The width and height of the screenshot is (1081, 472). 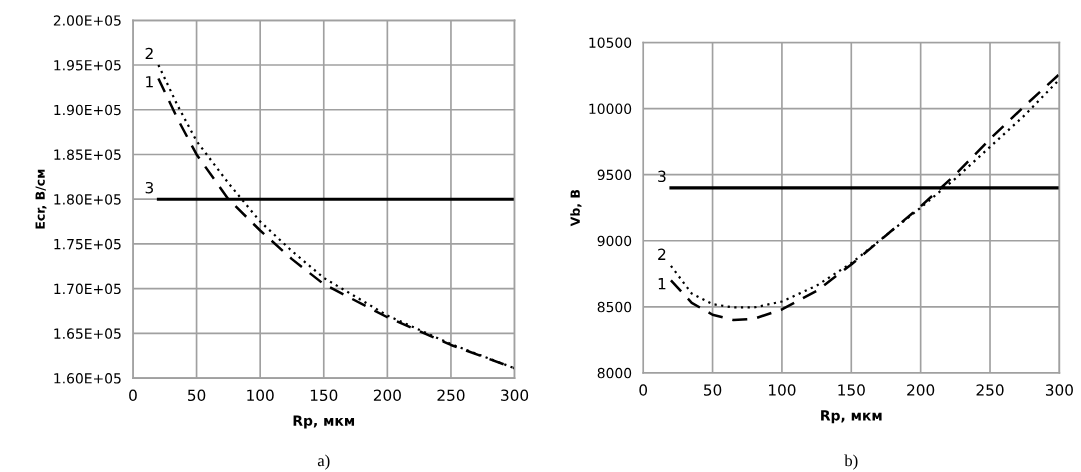 What do you see at coordinates (614, 241) in the screenshot?
I see `y-tick-label: 9000` at bounding box center [614, 241].